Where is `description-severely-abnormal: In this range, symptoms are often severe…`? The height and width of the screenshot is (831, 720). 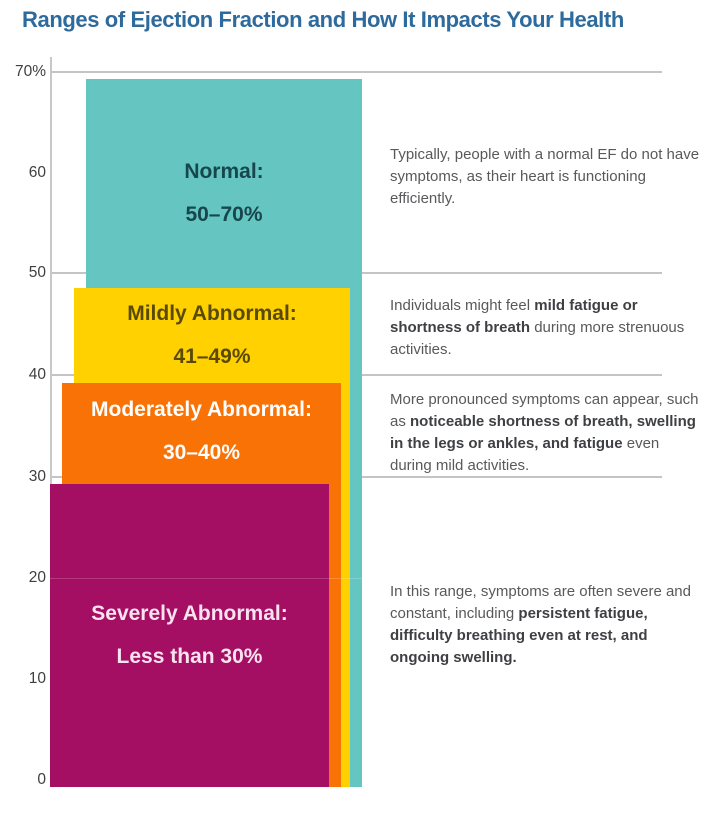 description-severely-abnormal: In this range, symptoms are often severe… is located at coordinates (540, 624).